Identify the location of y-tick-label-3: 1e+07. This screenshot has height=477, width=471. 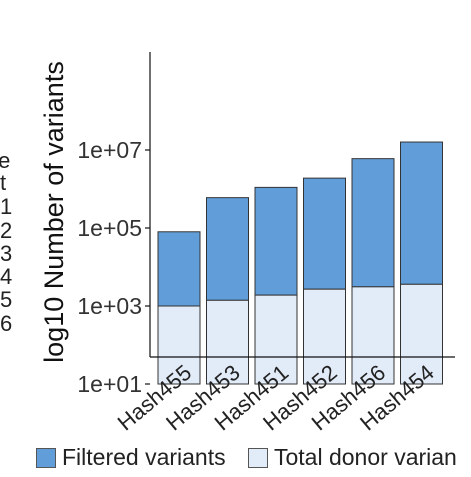
(109, 150).